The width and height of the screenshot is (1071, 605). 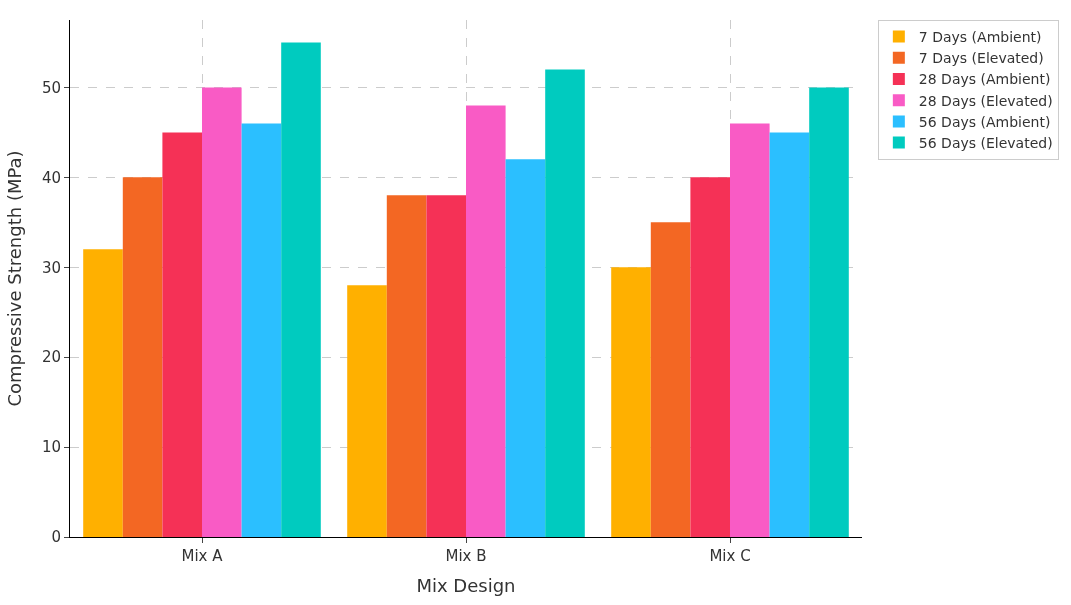 What do you see at coordinates (51, 87) in the screenshot?
I see `y-tick-label: 50` at bounding box center [51, 87].